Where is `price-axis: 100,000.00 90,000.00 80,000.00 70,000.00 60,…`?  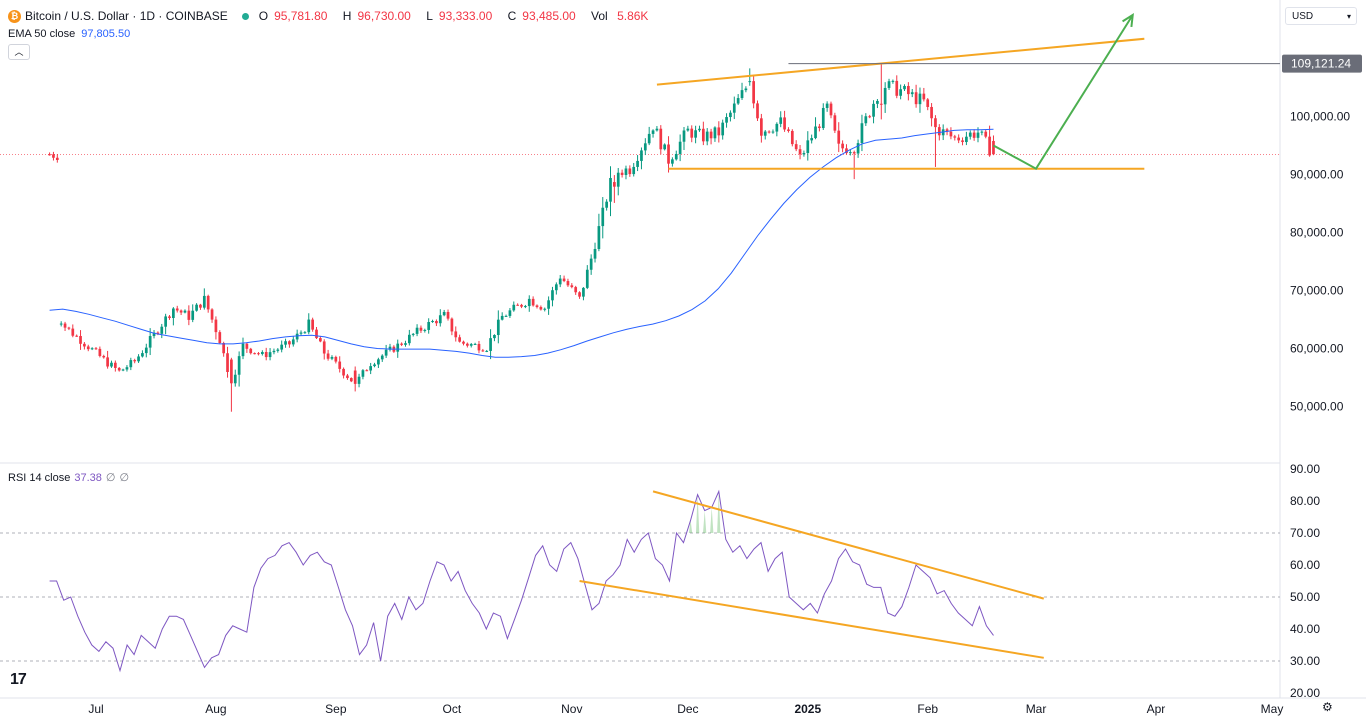
price-axis: 100,000.00 90,000.00 80,000.00 70,000.00 60,… is located at coordinates (1322, 234).